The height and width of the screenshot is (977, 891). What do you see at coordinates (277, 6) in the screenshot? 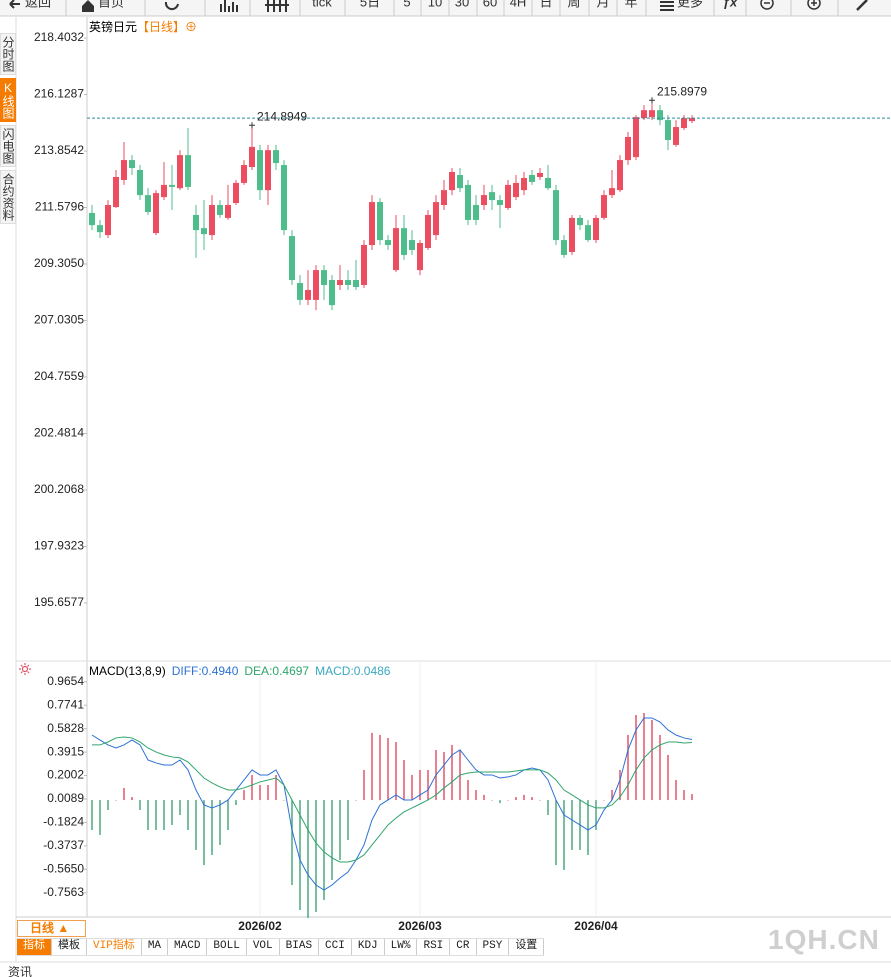
I see `candle-icon` at bounding box center [277, 6].